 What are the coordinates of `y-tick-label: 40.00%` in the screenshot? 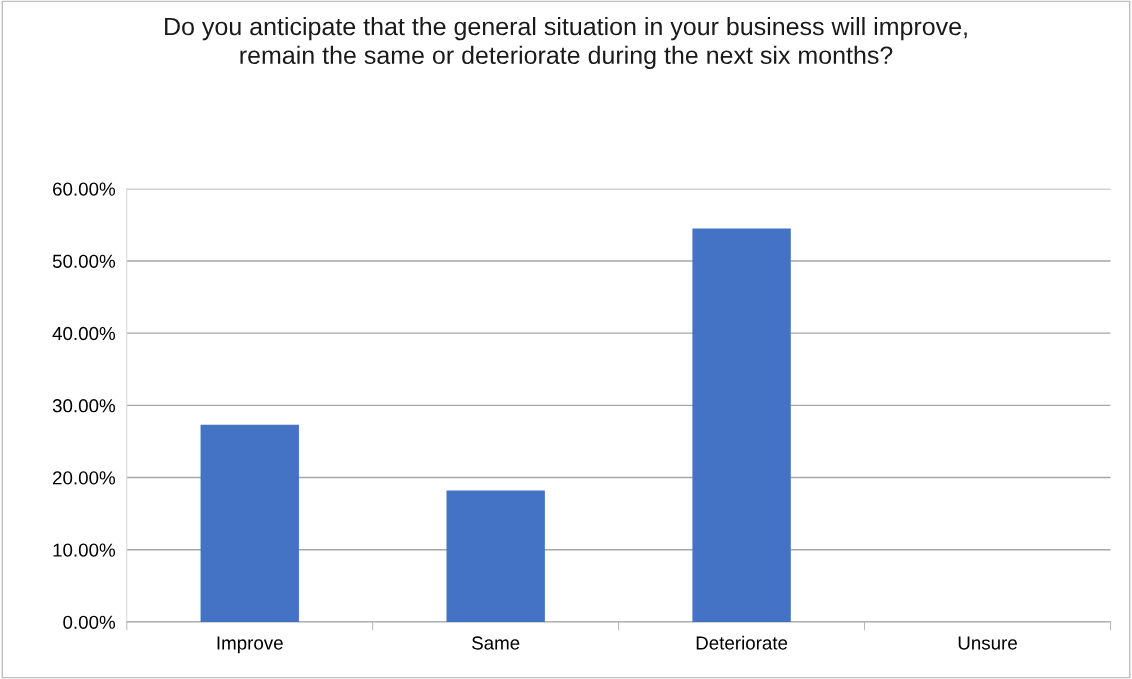 It's located at (84, 333).